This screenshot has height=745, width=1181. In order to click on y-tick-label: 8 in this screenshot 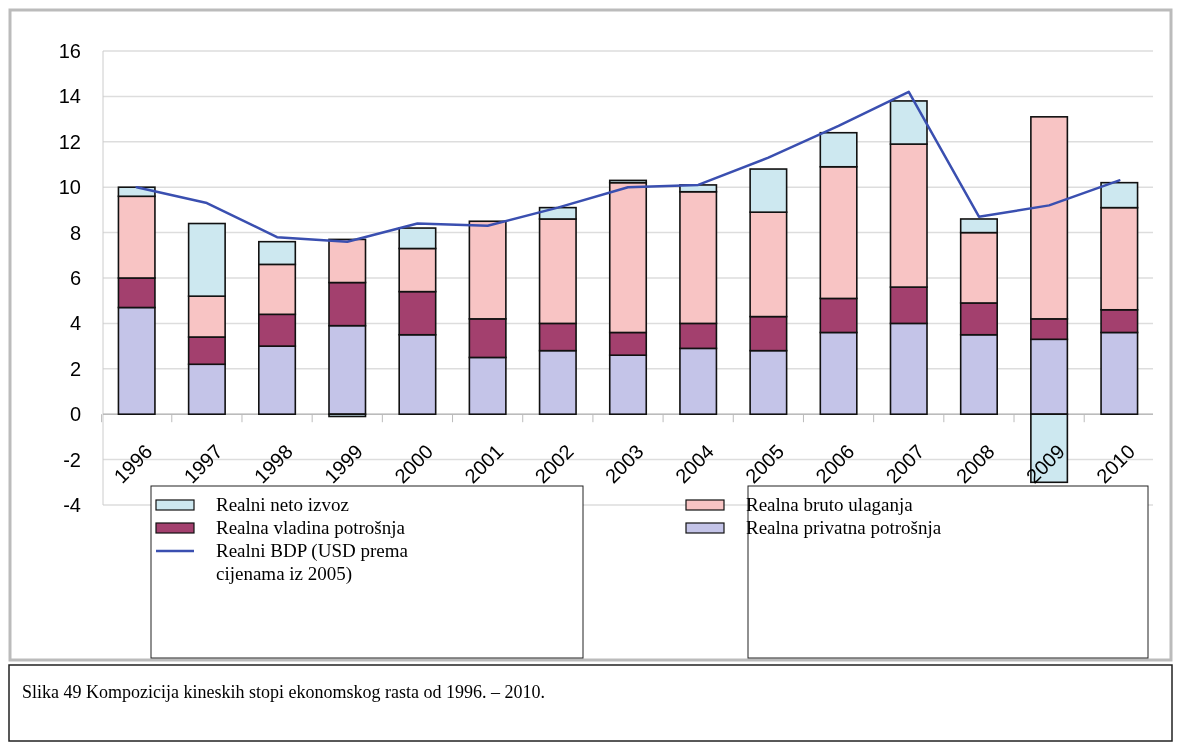, I will do `click(75, 232)`.